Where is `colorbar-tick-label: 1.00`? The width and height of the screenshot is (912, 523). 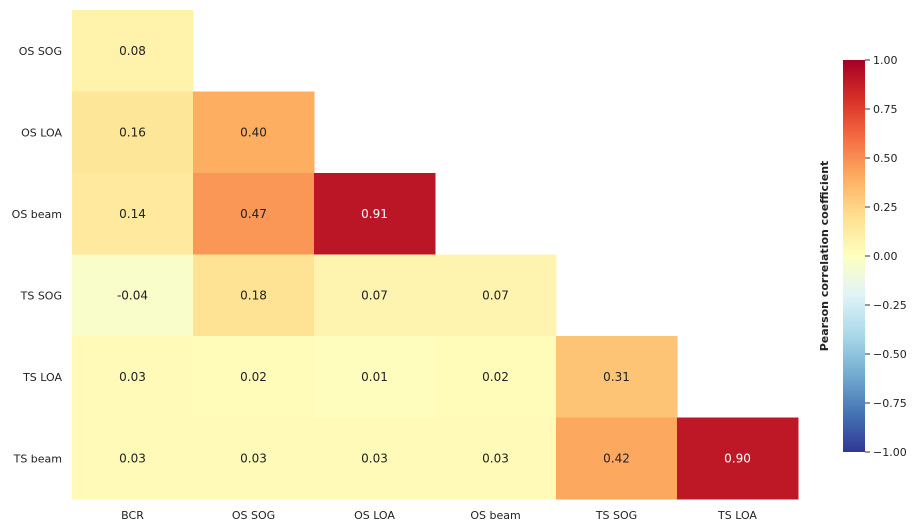 colorbar-tick-label: 1.00 is located at coordinates (885, 60).